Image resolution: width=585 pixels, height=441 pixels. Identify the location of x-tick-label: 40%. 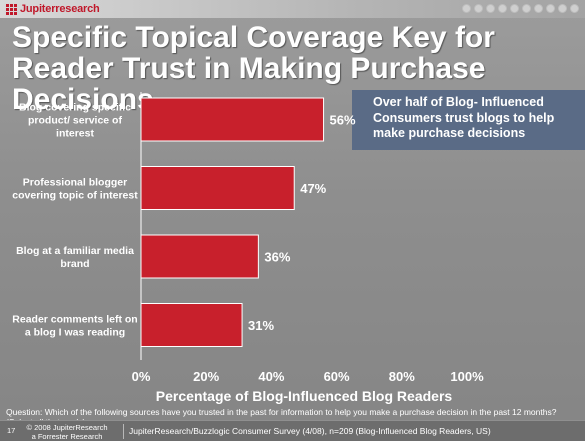
(271, 376).